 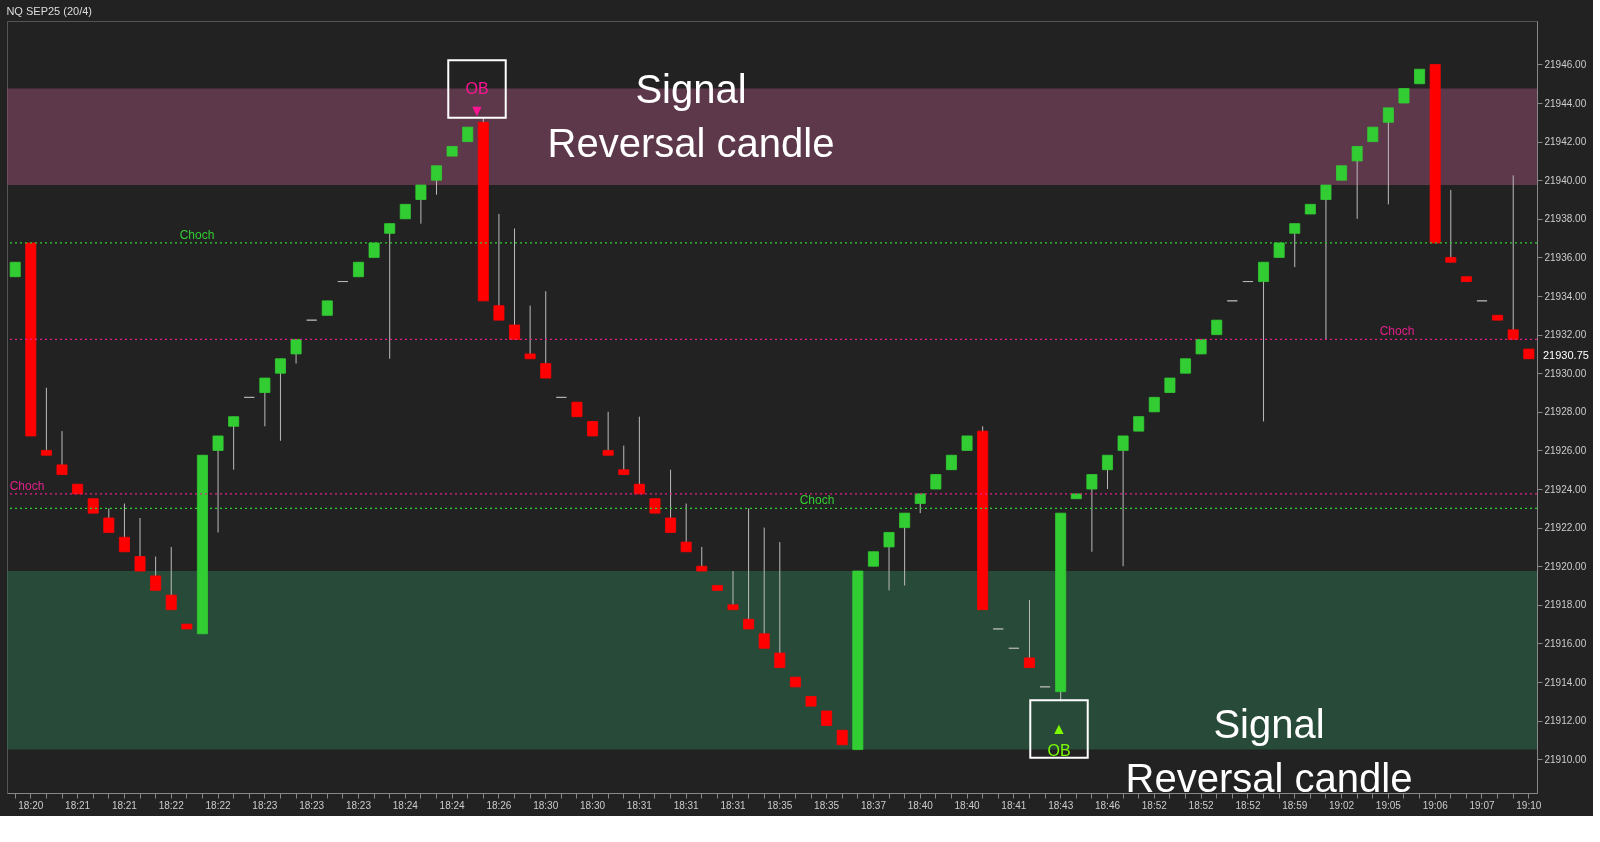 I want to click on y-tick-label: 21944.00, so click(x=1565, y=103).